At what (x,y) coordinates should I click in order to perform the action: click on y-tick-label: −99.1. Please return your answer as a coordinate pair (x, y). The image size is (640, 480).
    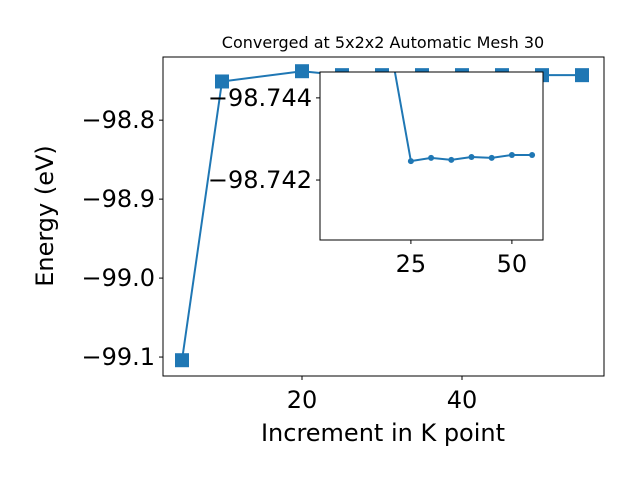
    Looking at the image, I should click on (118, 357).